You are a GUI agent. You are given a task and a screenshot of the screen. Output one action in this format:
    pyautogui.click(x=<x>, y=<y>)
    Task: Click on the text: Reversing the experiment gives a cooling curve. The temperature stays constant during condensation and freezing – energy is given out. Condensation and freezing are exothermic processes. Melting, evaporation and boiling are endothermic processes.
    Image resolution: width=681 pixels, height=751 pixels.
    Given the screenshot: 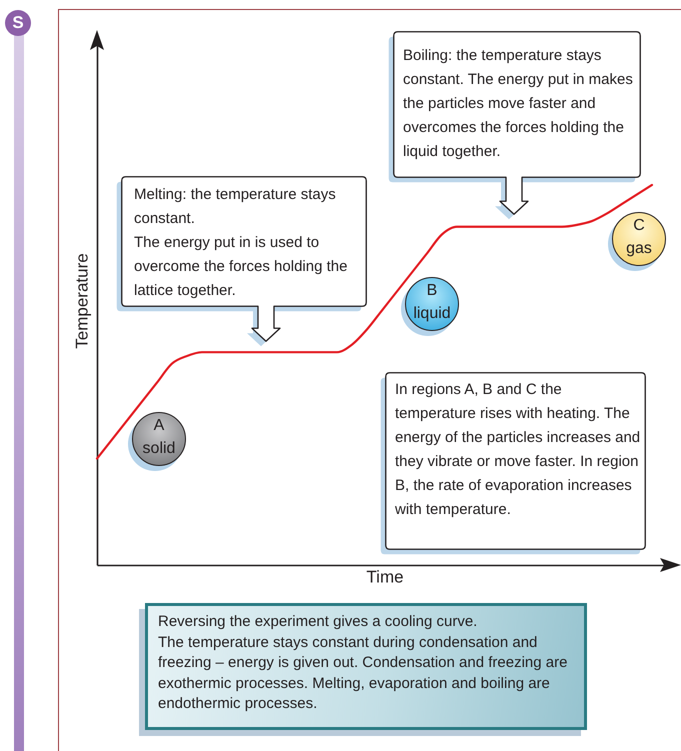 What is the action you would take?
    pyautogui.click(x=363, y=663)
    